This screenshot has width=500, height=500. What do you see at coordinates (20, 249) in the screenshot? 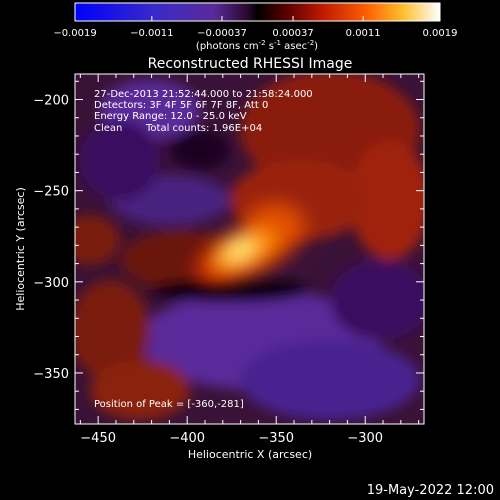
I see `y-axis-label: Heliocentric Y (arcsec)` at bounding box center [20, 249].